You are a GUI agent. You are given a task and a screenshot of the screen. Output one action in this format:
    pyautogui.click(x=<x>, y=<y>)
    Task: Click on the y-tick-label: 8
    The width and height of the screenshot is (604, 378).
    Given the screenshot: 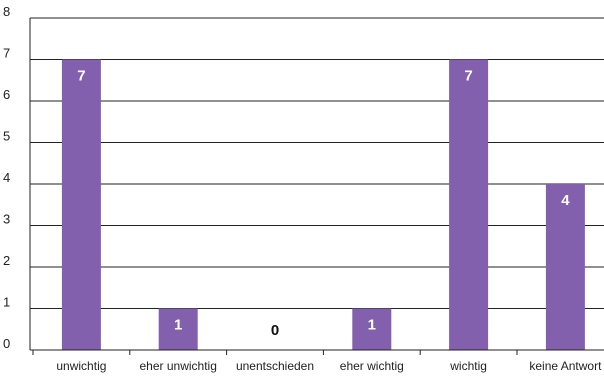 What is the action you would take?
    pyautogui.click(x=6, y=11)
    